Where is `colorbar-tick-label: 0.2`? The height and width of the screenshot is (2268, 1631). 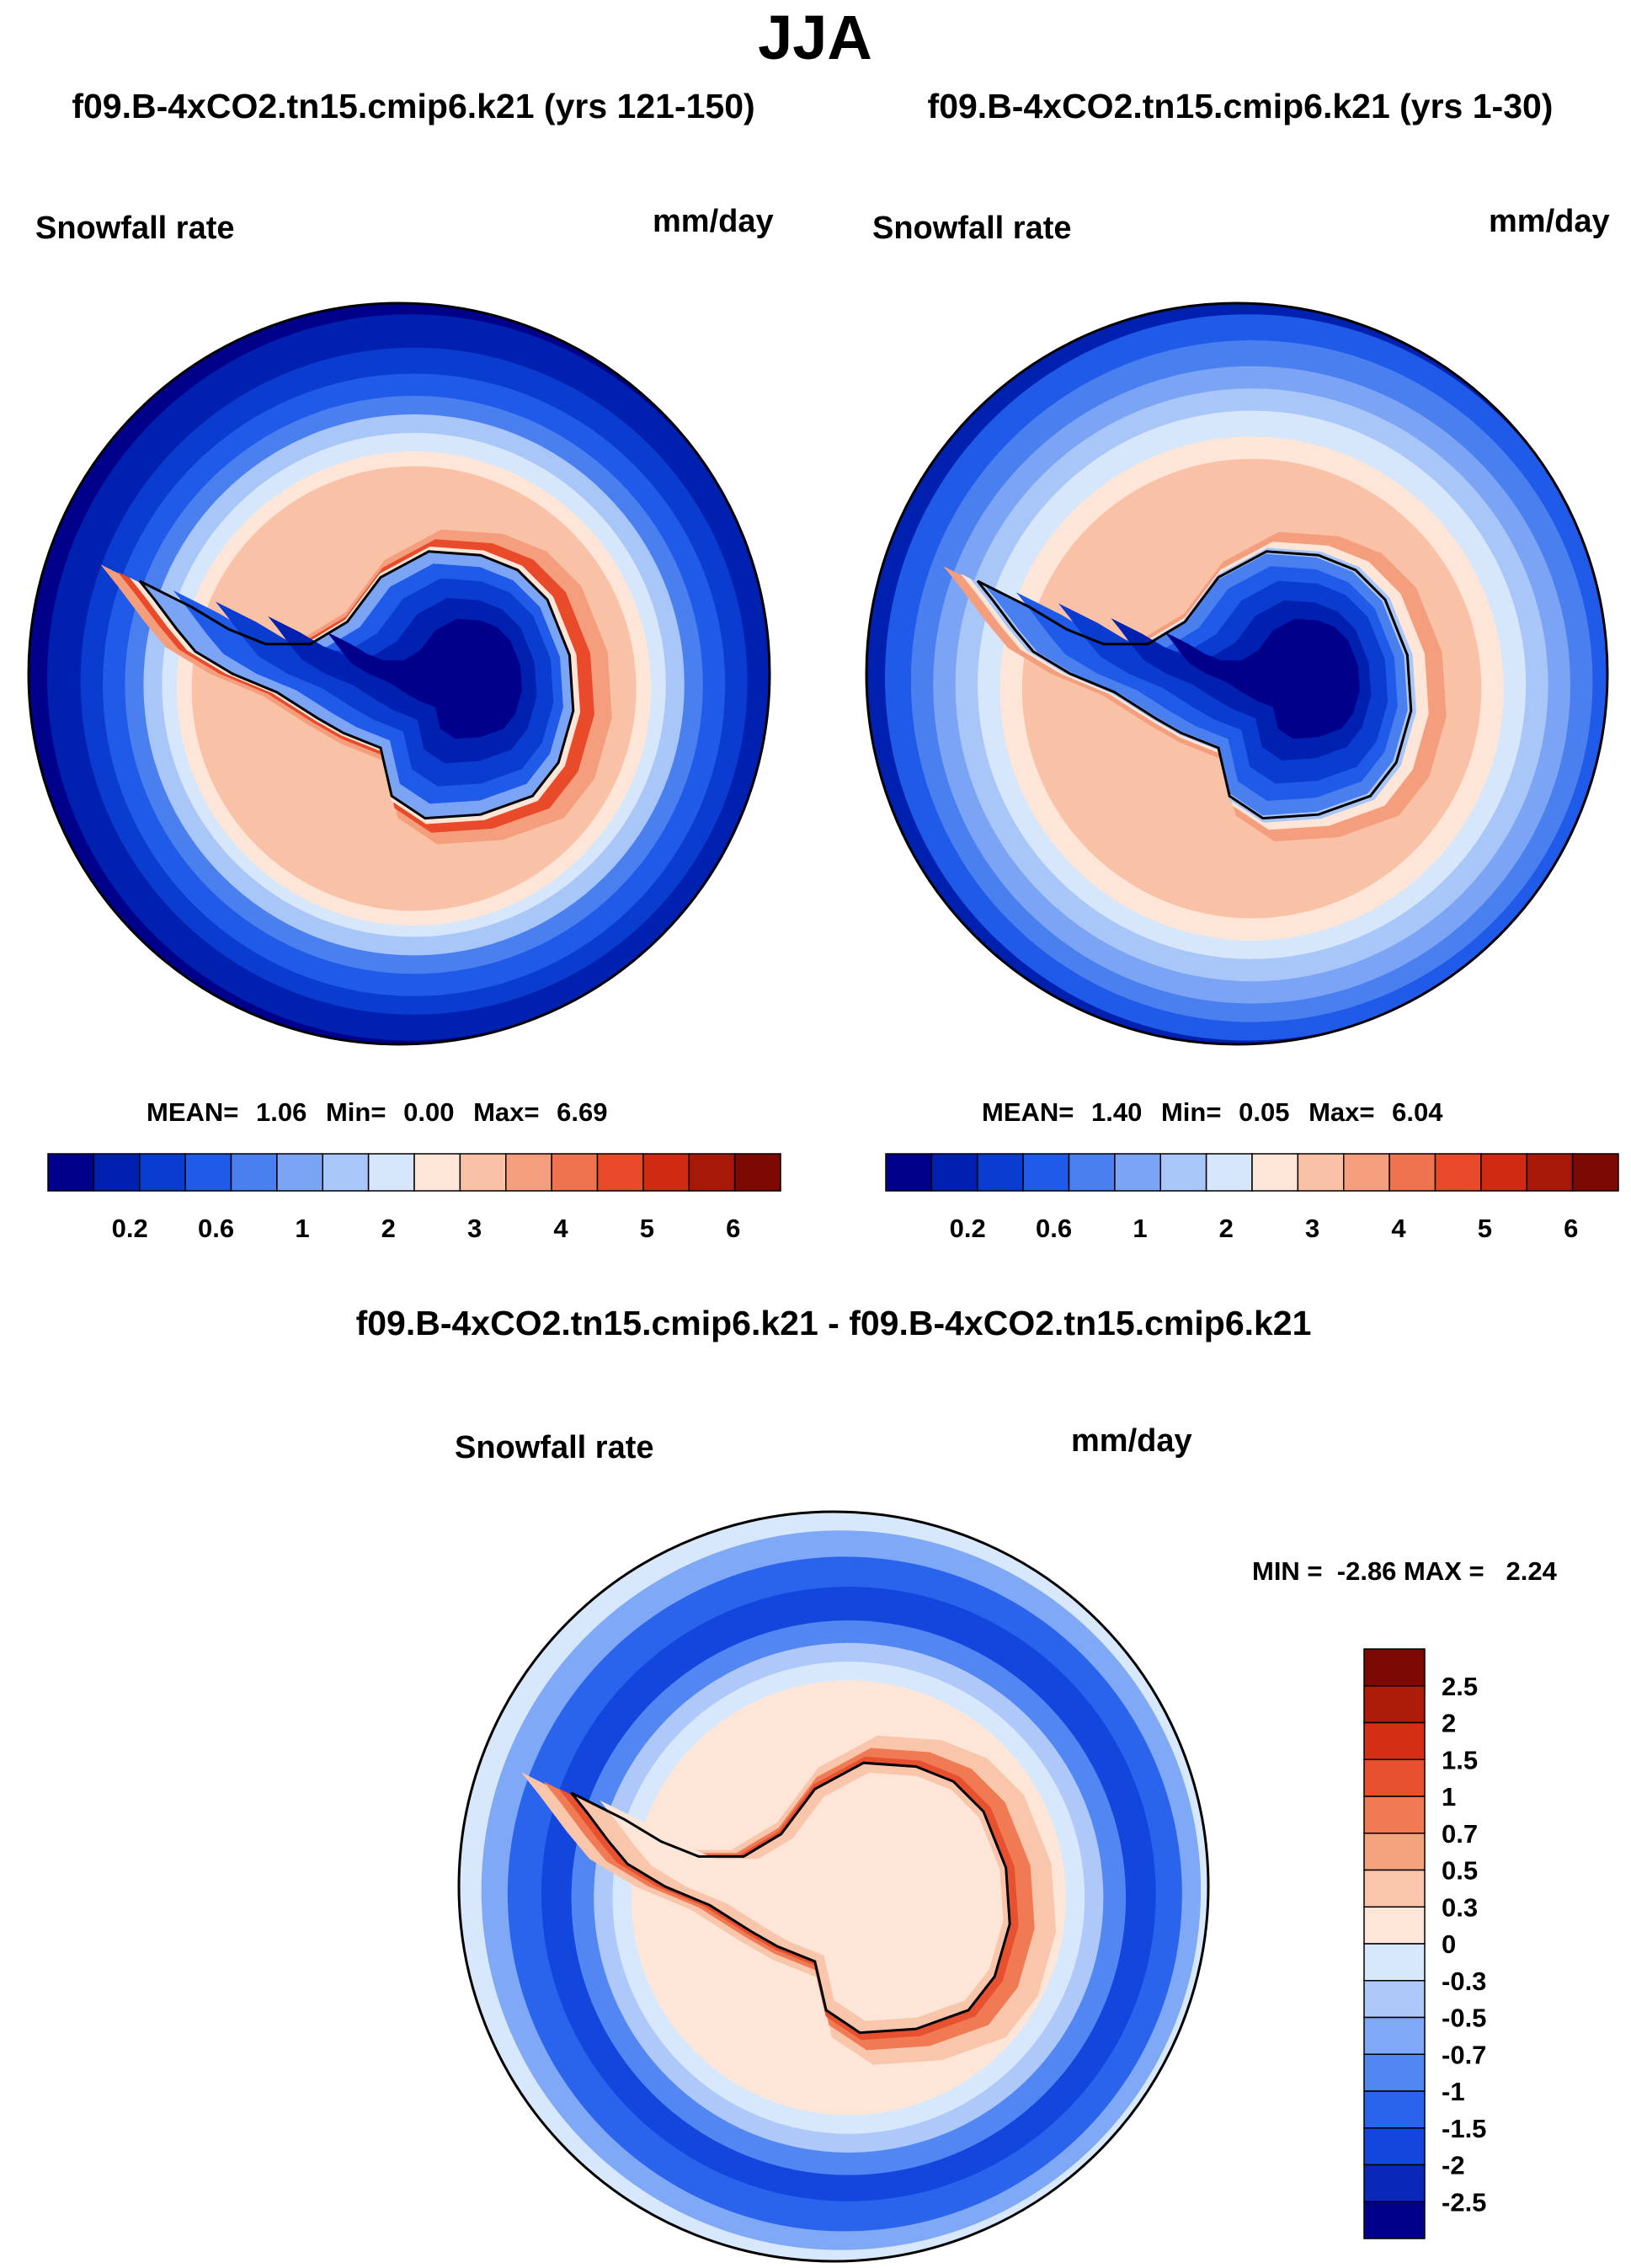
colorbar-tick-label: 0.2 is located at coordinates (130, 1228).